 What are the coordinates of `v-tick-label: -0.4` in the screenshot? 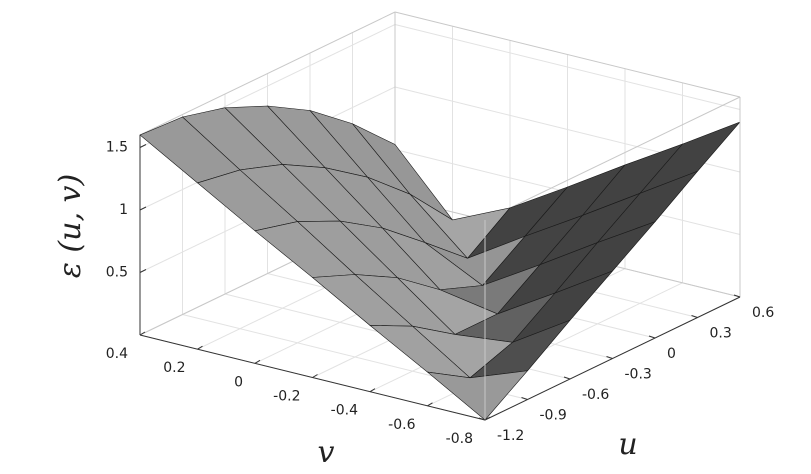 It's located at (344, 411).